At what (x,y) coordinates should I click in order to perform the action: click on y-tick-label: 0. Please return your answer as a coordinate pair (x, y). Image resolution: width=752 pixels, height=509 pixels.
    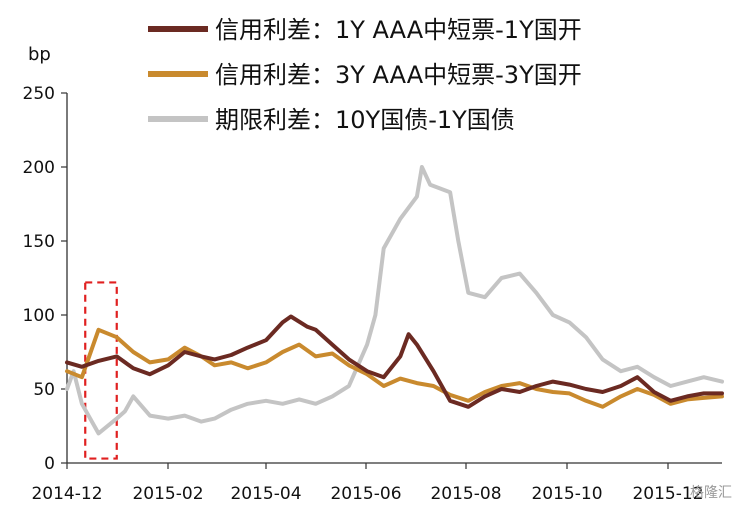
    Looking at the image, I should click on (49, 464).